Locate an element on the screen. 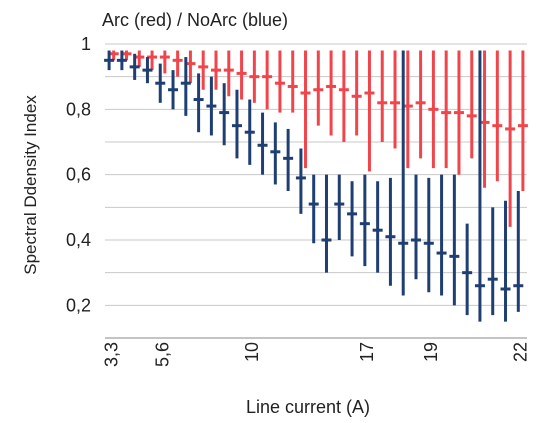  y-tick-label: 0,6 is located at coordinates (78, 175).